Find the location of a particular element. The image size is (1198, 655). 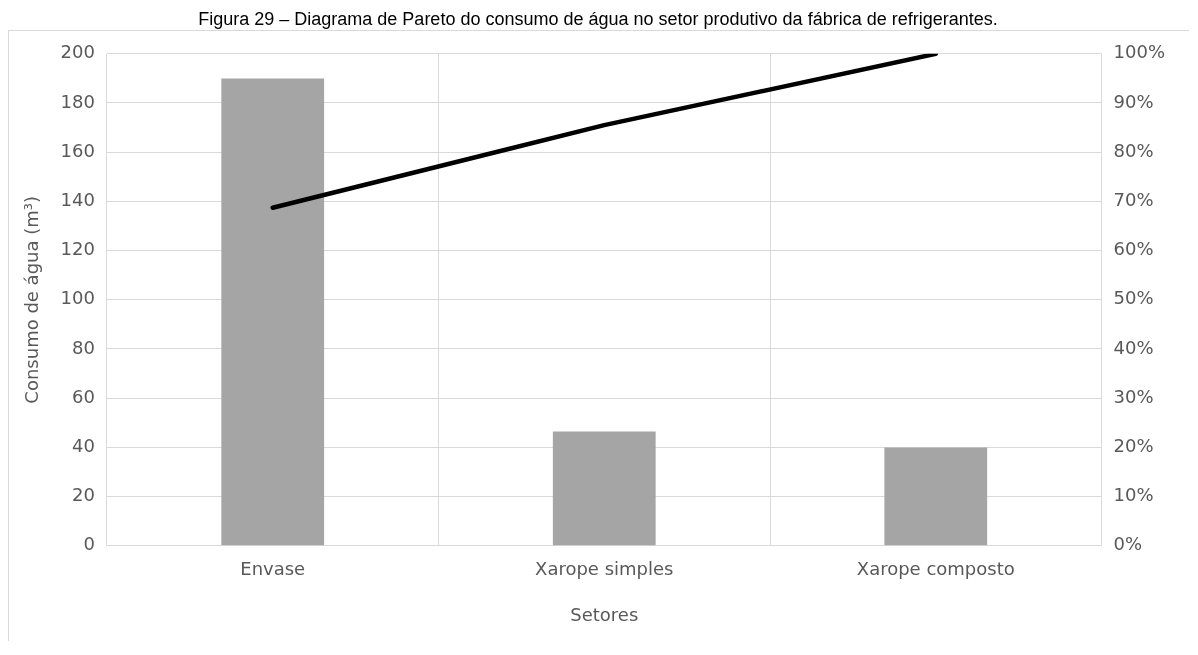

y2-tick-label: 10% is located at coordinates (1133, 495).